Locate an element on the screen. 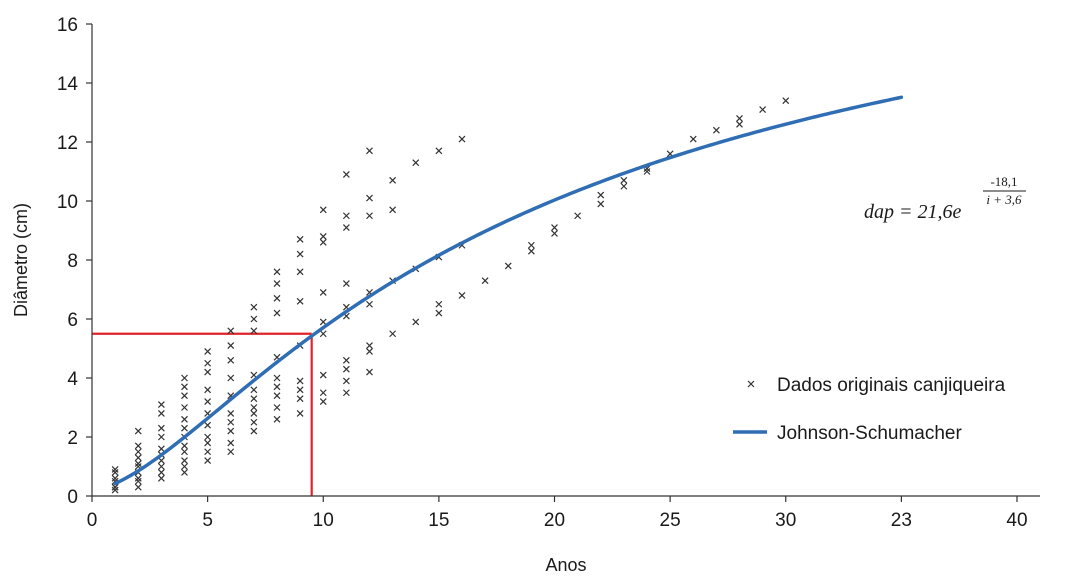 The image size is (1075, 577). y-tick-label: 12 is located at coordinates (67, 143).